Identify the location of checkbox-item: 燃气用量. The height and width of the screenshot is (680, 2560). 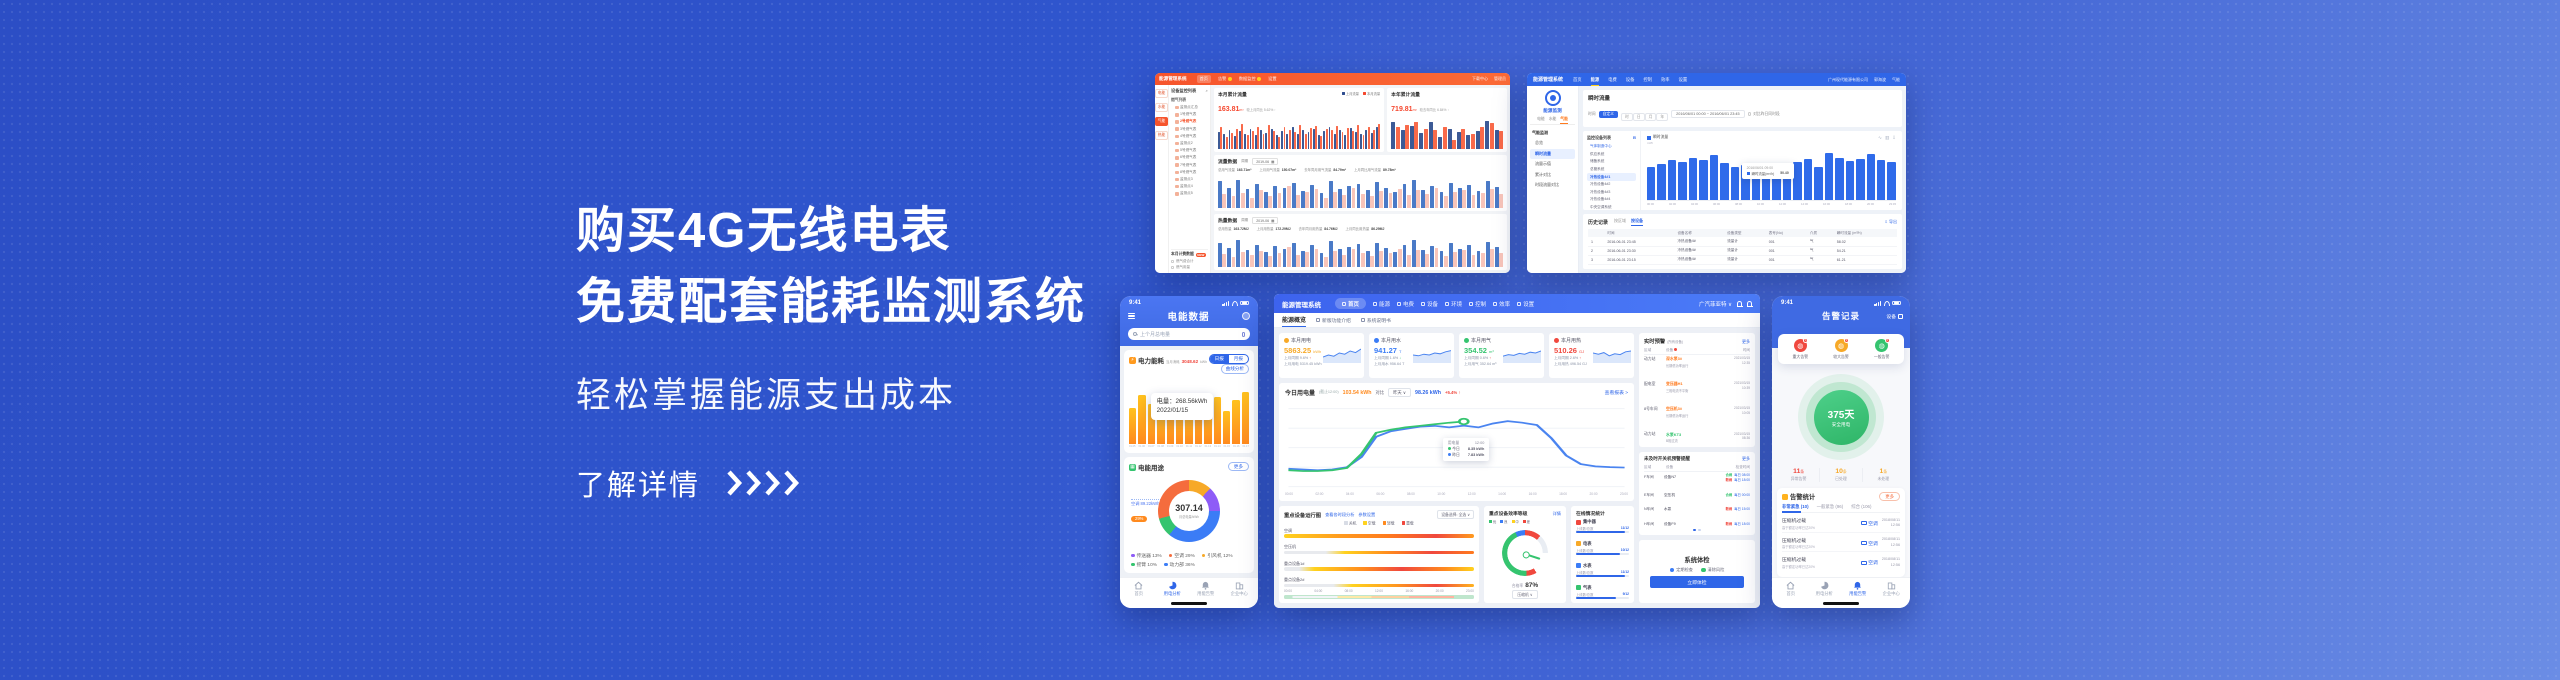
(1189, 267).